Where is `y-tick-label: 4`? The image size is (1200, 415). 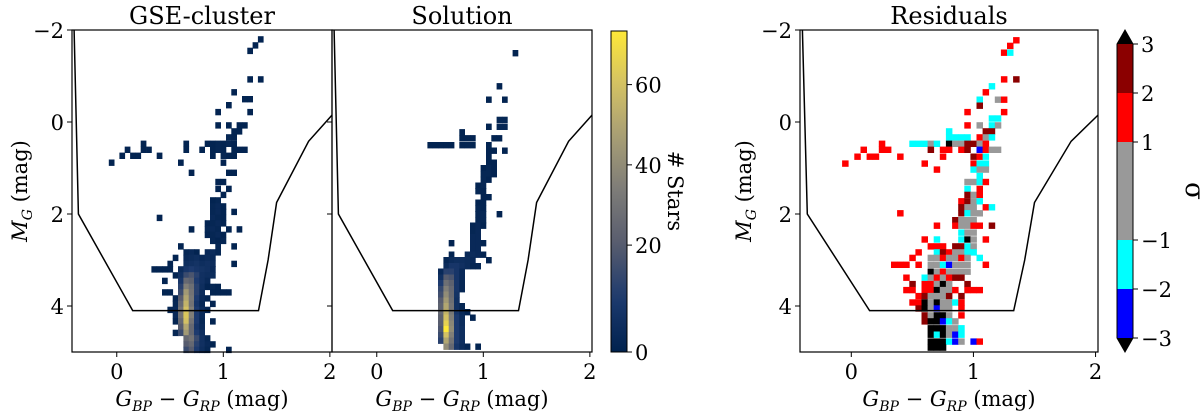 y-tick-label: 4 is located at coordinates (785, 307).